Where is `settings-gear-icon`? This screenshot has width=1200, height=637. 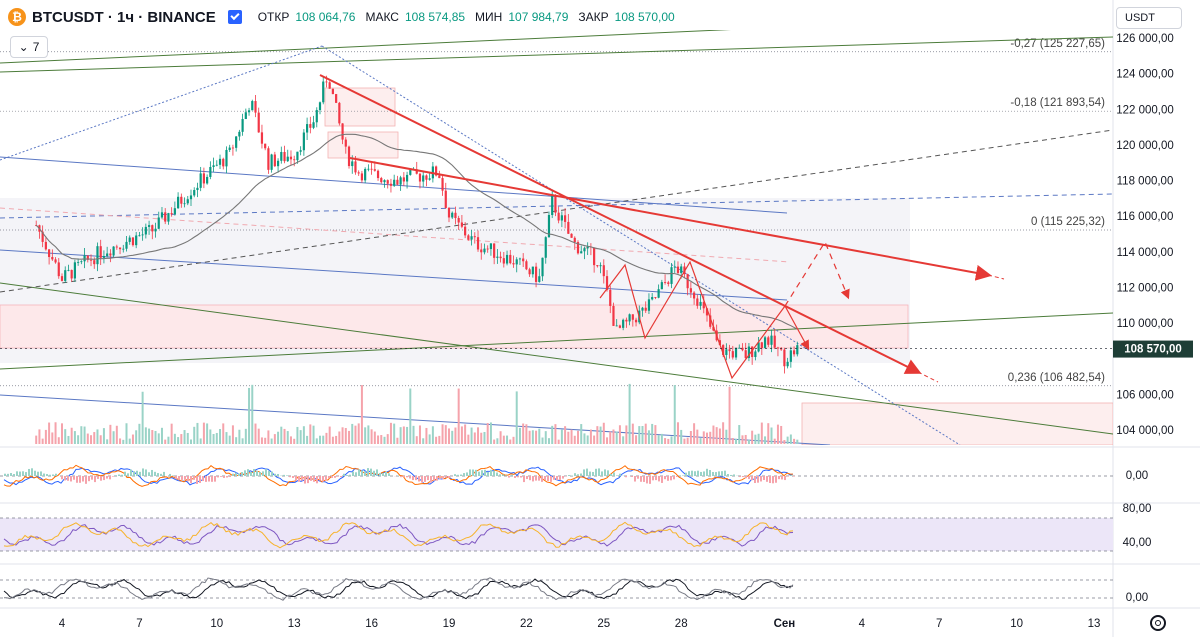 settings-gear-icon is located at coordinates (1158, 623).